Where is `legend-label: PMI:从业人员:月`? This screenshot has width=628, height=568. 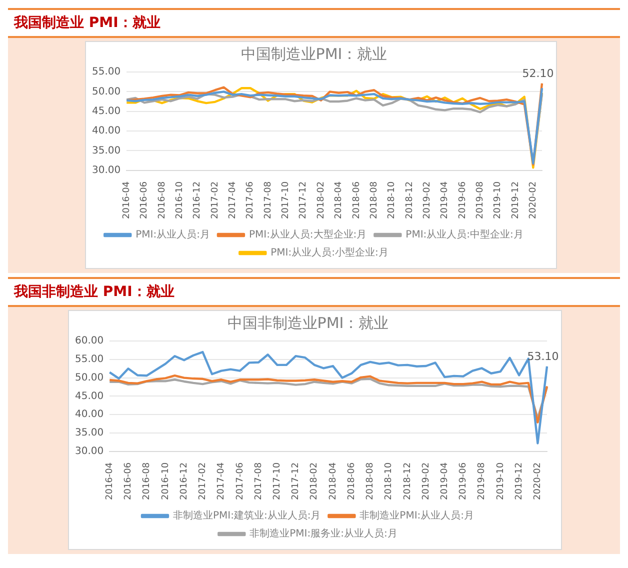 legend-label: PMI:从业人员:月 is located at coordinates (173, 234).